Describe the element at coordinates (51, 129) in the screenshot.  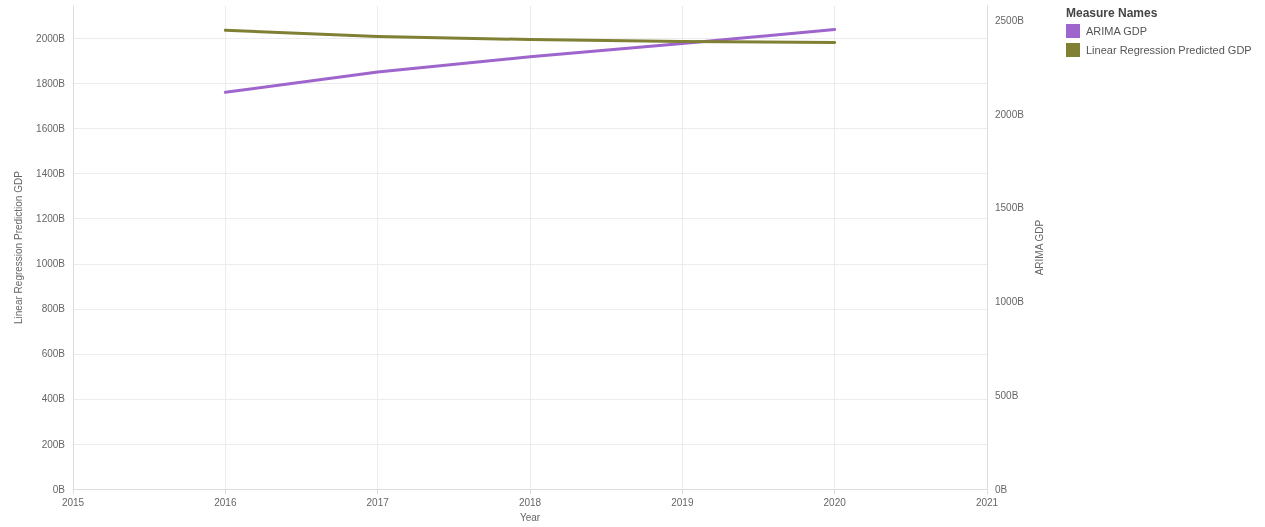
I see `y-tick-label: 1600B` at that location.